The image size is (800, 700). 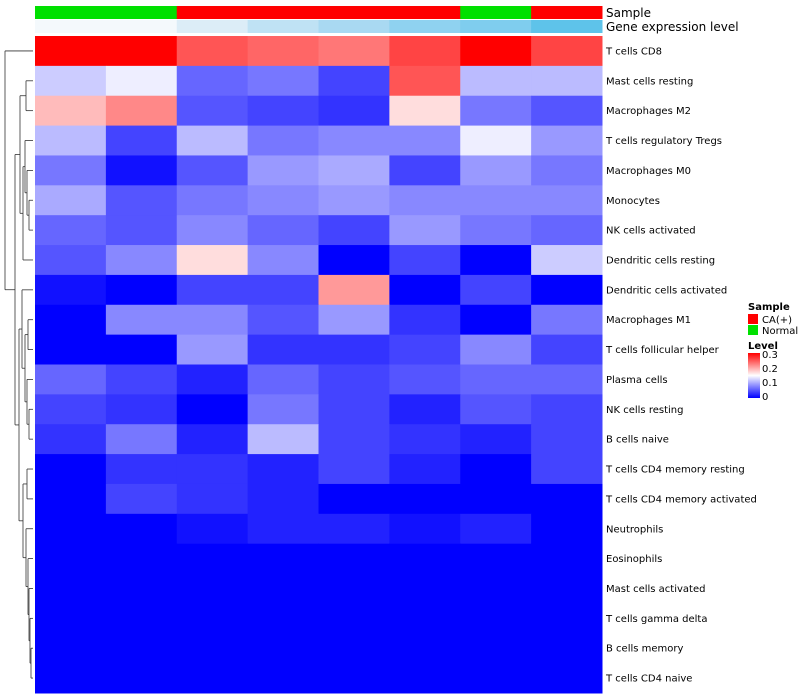 What do you see at coordinates (780, 331) in the screenshot?
I see `sample-legend-label-normal: Normal` at bounding box center [780, 331].